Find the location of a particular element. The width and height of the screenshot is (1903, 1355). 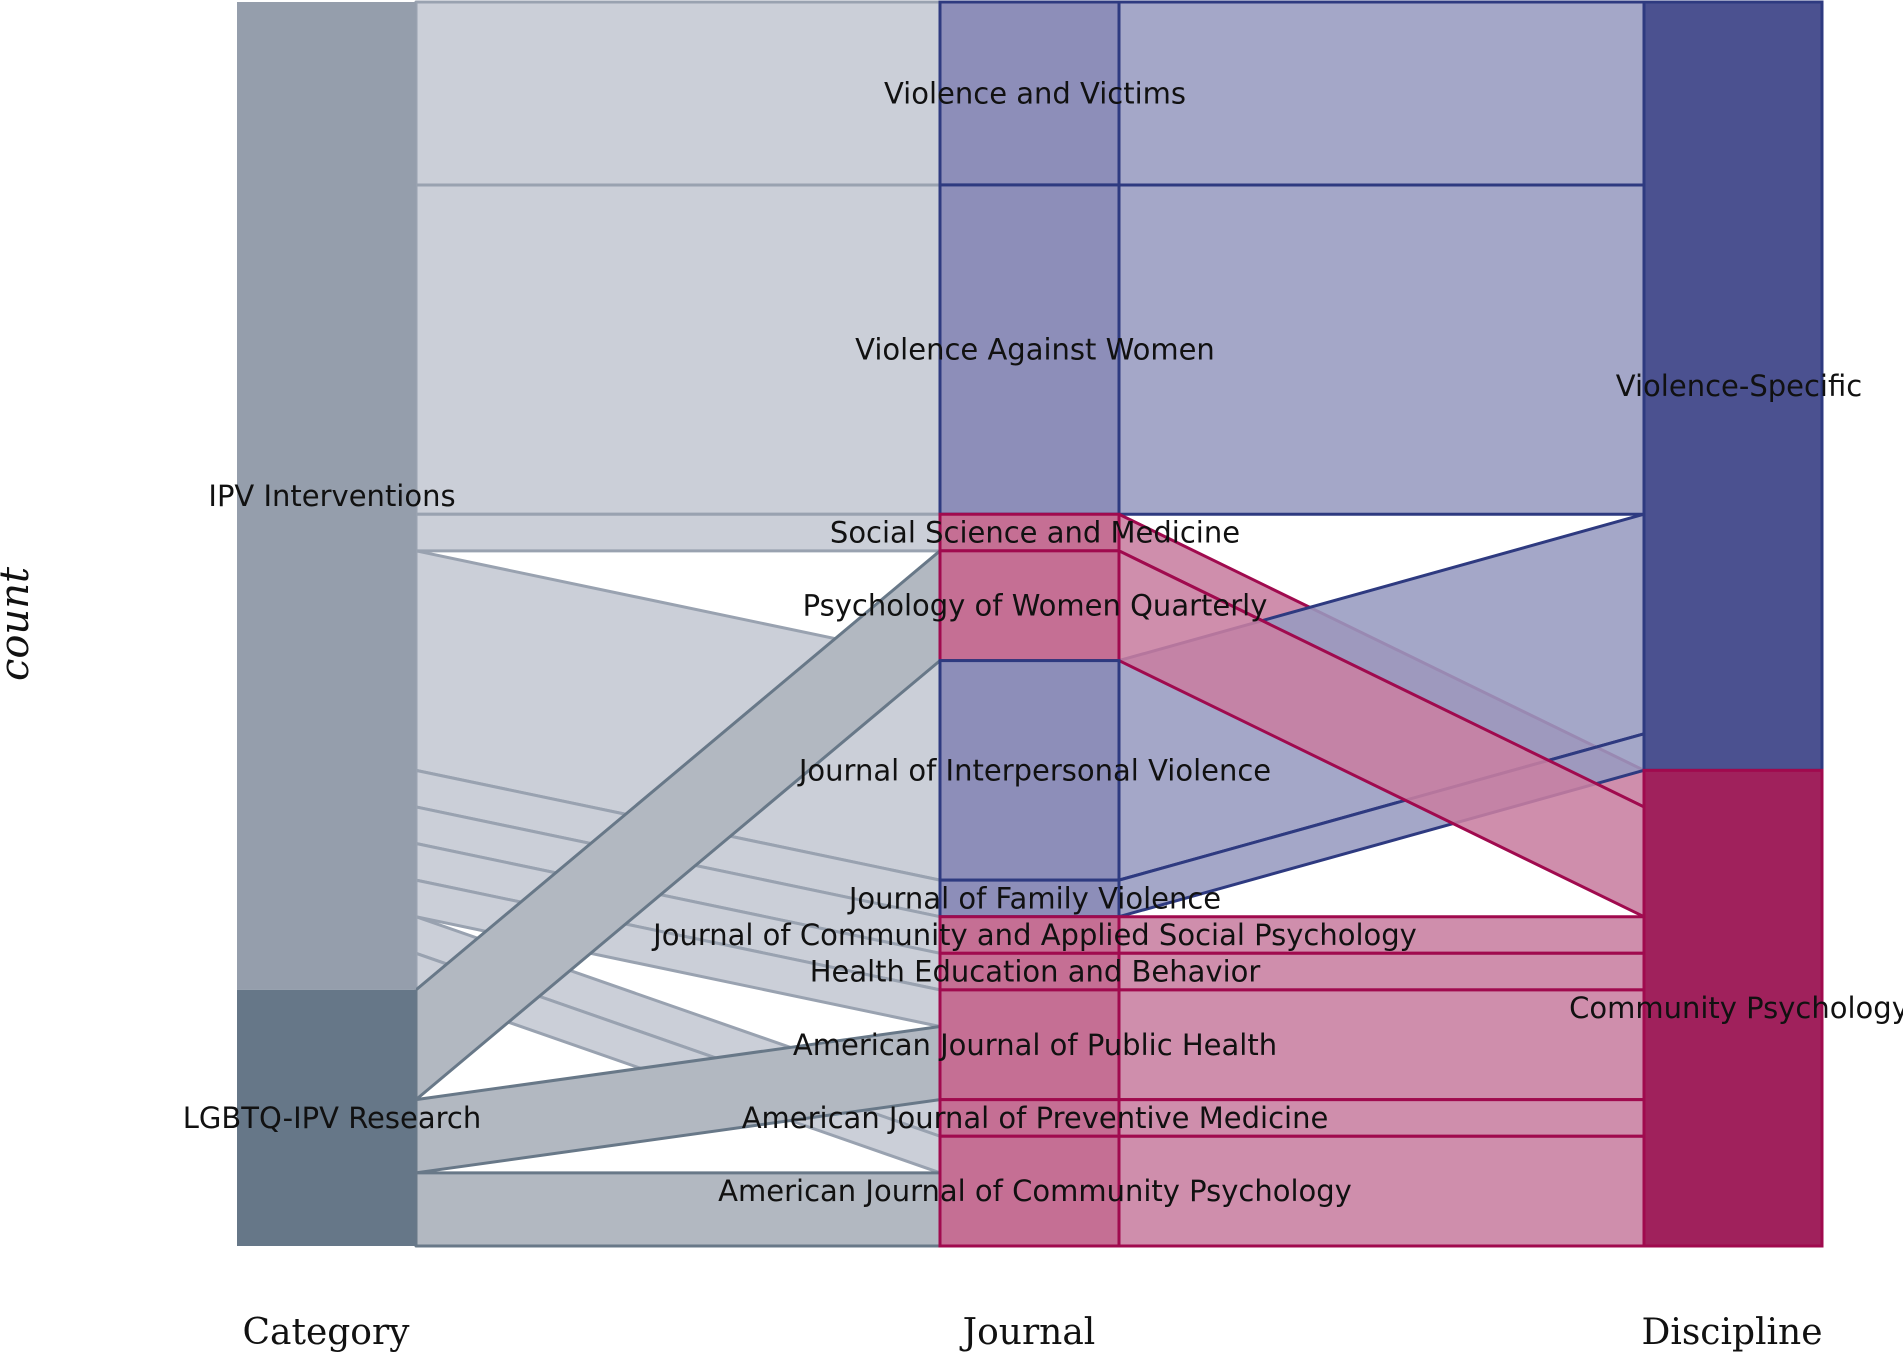

category-label-lgbtq-ipv-research: LGBTQ-IPV Research is located at coordinates (332, 1118).